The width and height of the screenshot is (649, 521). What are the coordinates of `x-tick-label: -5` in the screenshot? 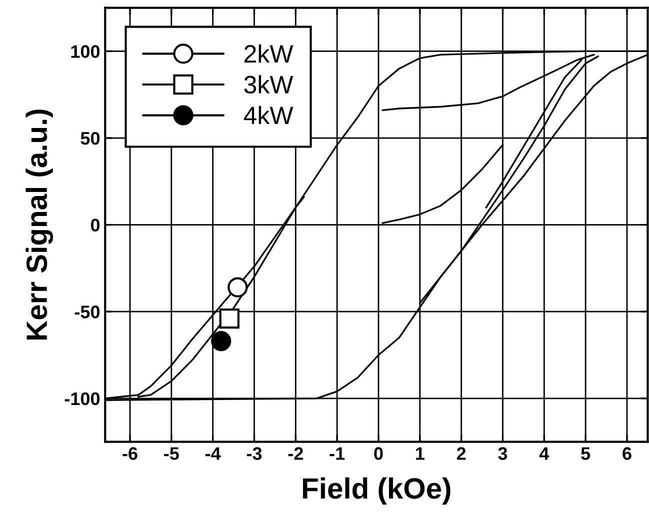 It's located at (171, 453).